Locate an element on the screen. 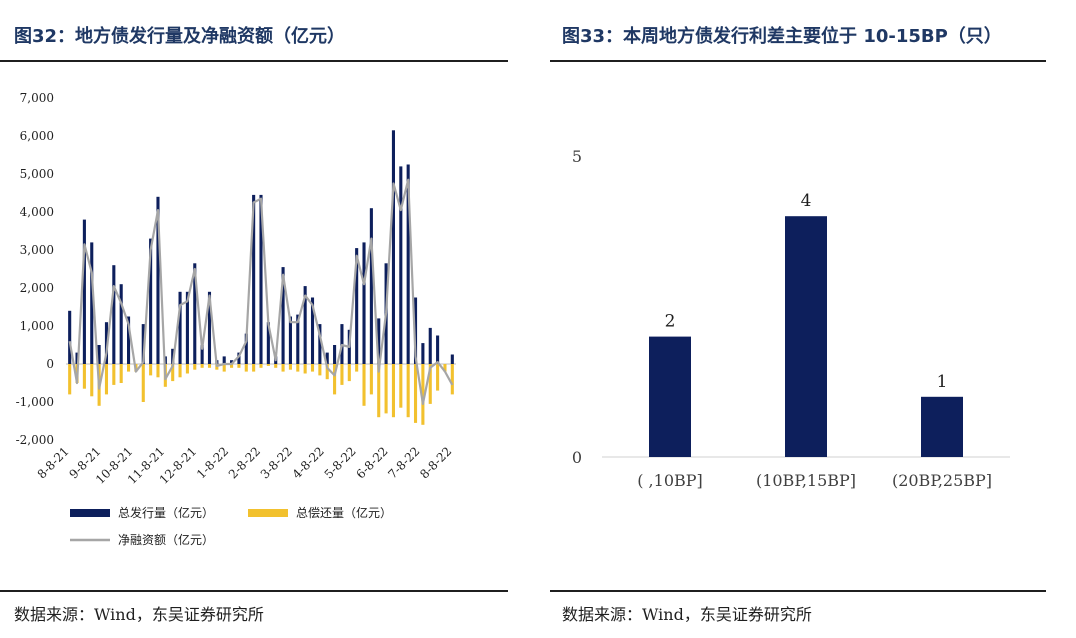 The height and width of the screenshot is (638, 1076). x-tick-label: 4-8-22 is located at coordinates (308, 462).